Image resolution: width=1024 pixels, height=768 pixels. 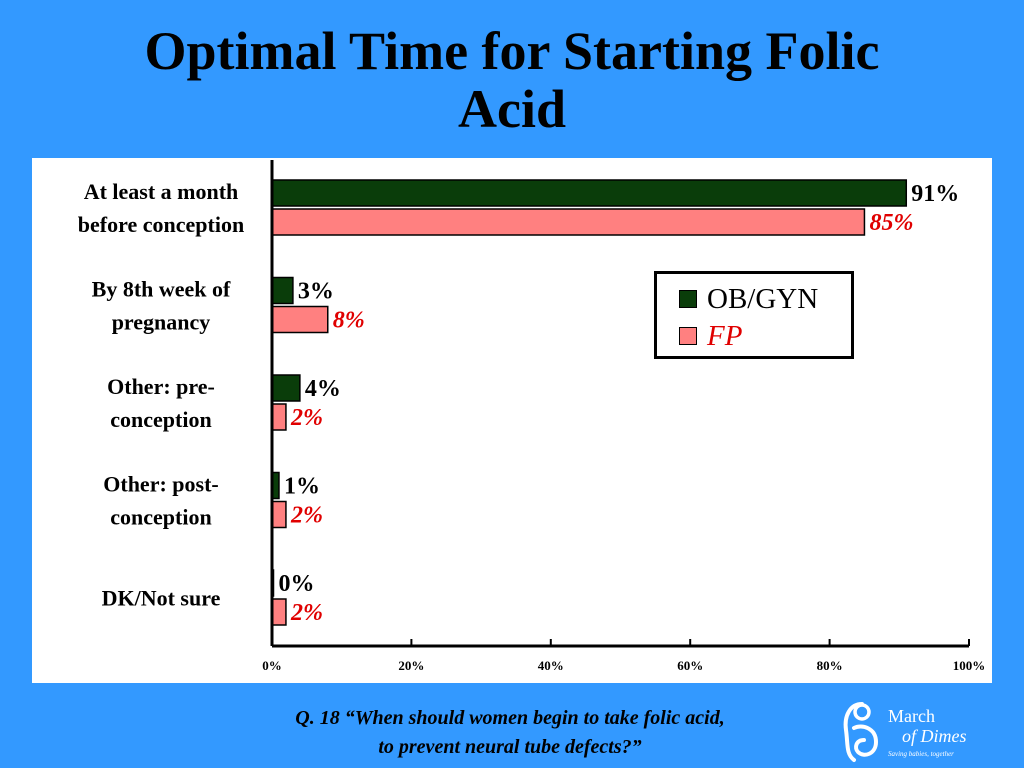 What do you see at coordinates (411, 665) in the screenshot?
I see `x-tick-label: 20%` at bounding box center [411, 665].